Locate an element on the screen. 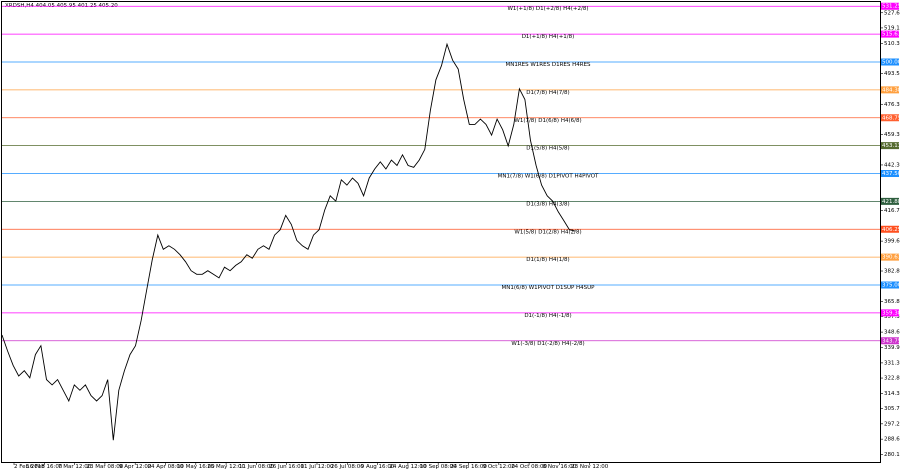  level-price-label: 484.38 is located at coordinates (891, 90).